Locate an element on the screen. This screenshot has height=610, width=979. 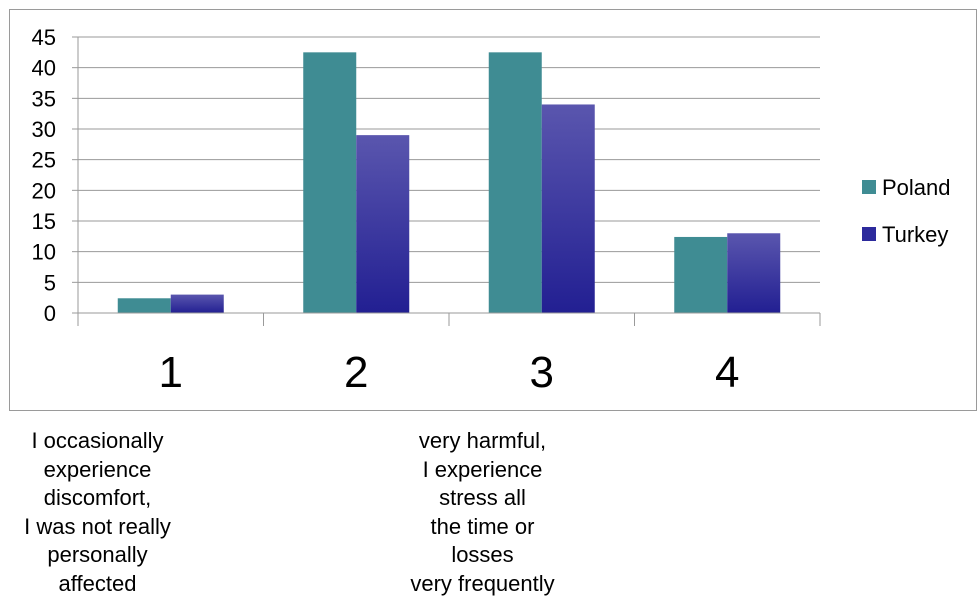
y-tick-label: 0 is located at coordinates (50, 313).